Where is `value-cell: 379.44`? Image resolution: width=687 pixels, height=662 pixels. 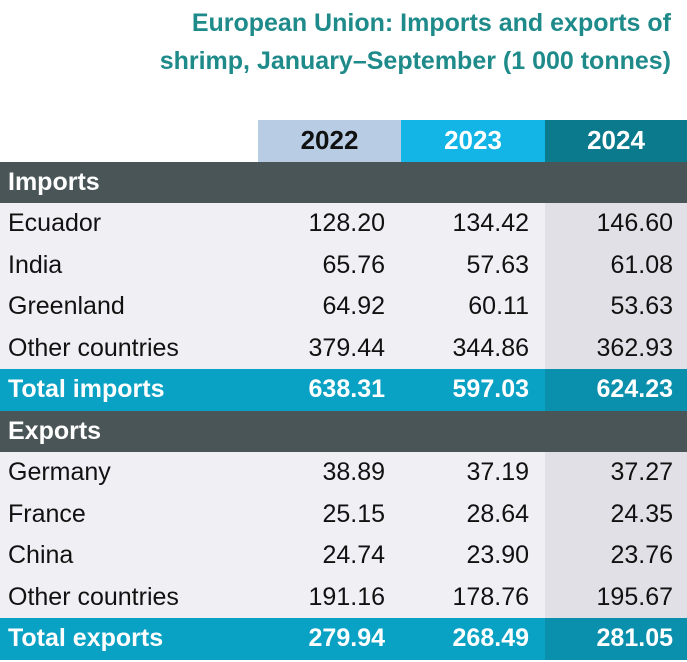 value-cell: 379.44 is located at coordinates (329, 348).